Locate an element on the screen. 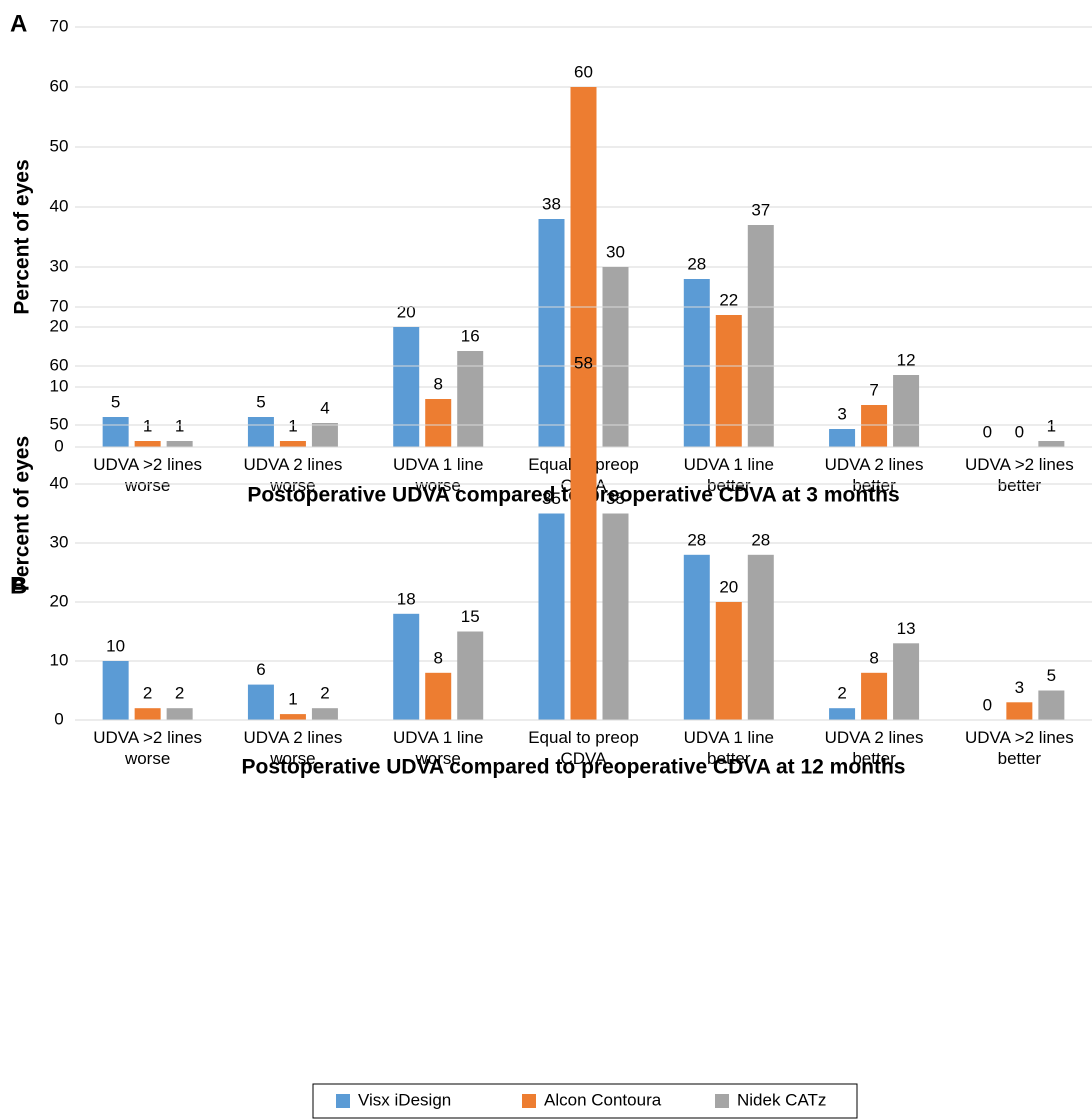  legend-label: Alcon Contoura is located at coordinates (603, 1099).